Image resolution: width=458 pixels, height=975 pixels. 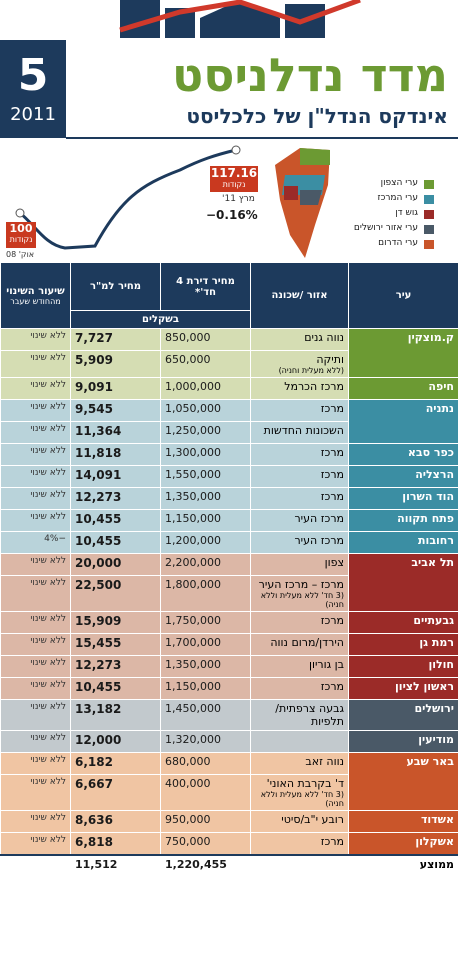 I want to click on sqm: 10,455, so click(x=115, y=688).